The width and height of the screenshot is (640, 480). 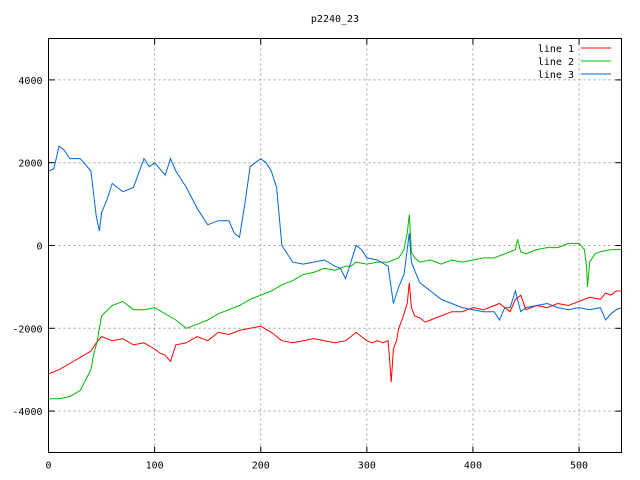 What do you see at coordinates (579, 466) in the screenshot?
I see `x-tick-label: 500` at bounding box center [579, 466].